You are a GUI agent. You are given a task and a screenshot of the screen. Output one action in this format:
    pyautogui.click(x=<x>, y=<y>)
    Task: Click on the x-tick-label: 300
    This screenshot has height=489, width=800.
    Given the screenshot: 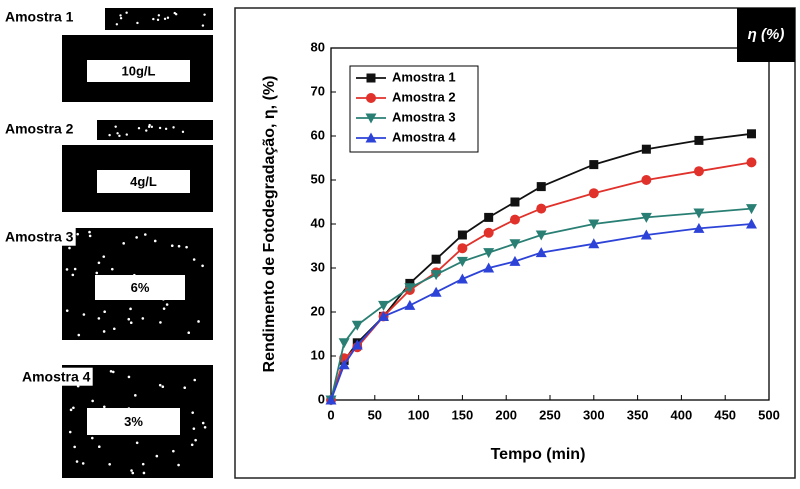 What is the action you would take?
    pyautogui.click(x=594, y=414)
    